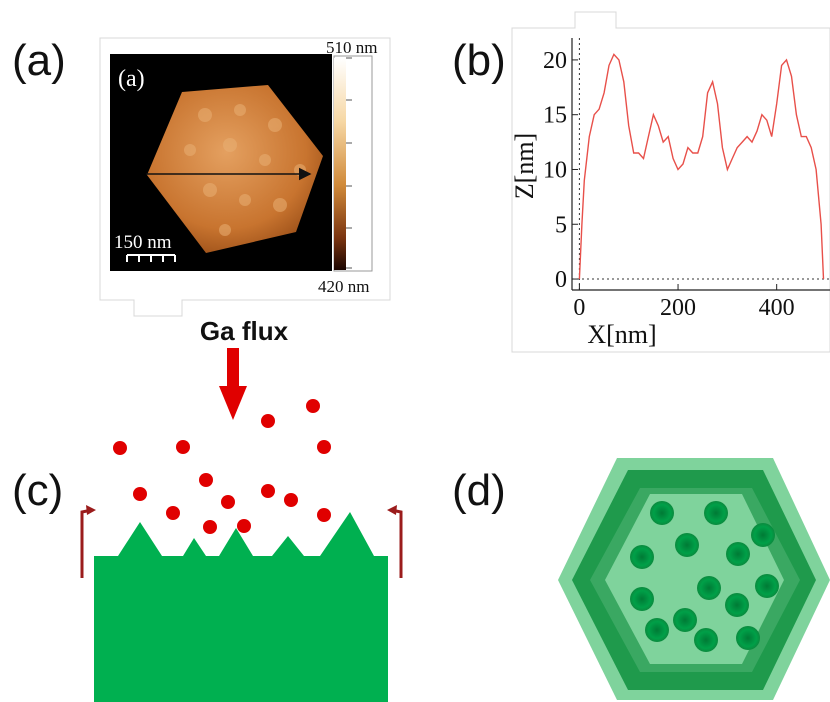 The width and height of the screenshot is (830, 702). What do you see at coordinates (233, 368) in the screenshot?
I see `flux-arrow-shaft` at bounding box center [233, 368].